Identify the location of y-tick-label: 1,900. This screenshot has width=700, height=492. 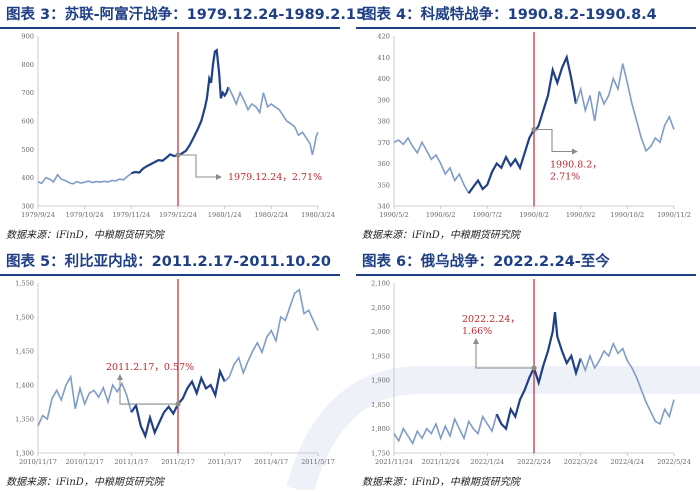
(380, 381).